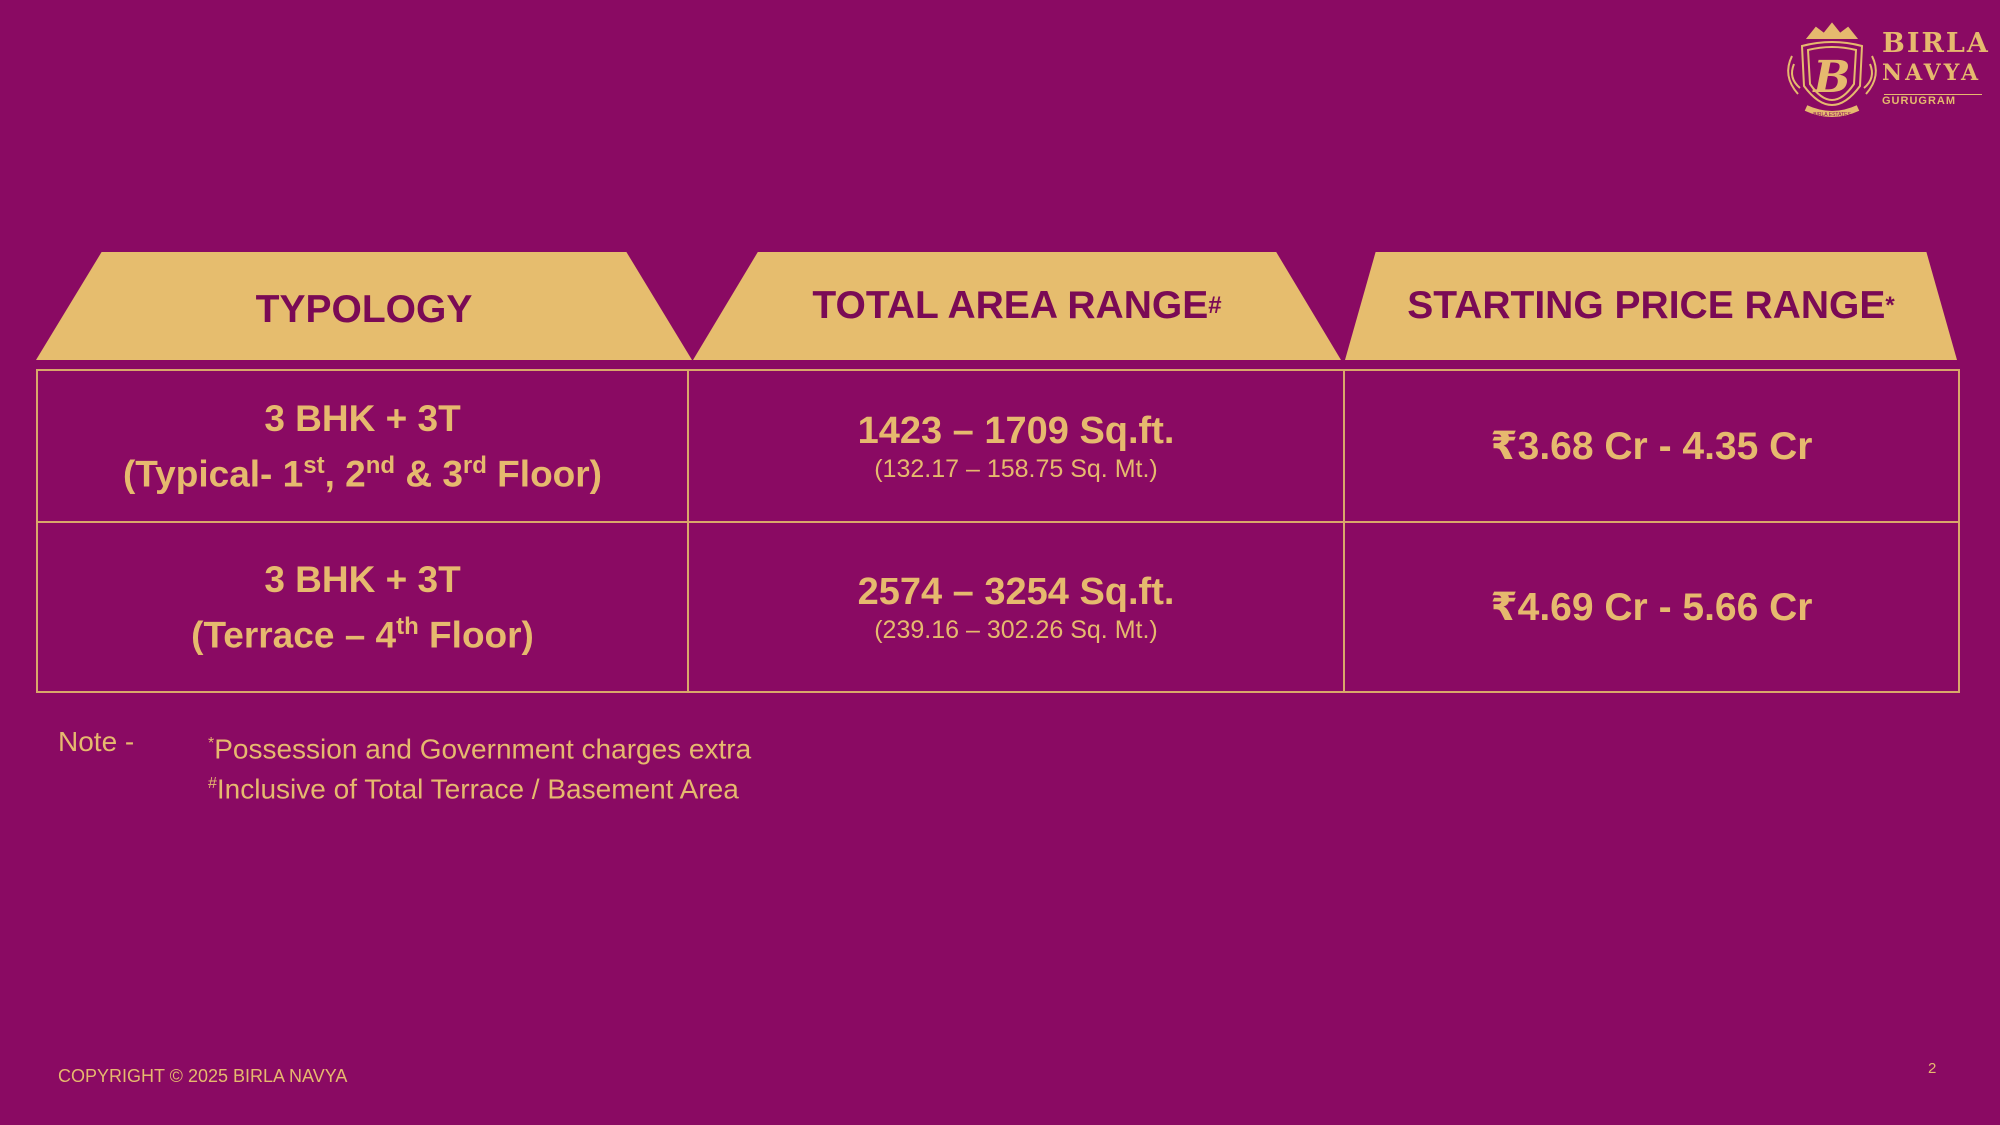 Image resolution: width=2000 pixels, height=1125 pixels. What do you see at coordinates (362, 634) in the screenshot?
I see `typology-line-2: (Terrace – 4th Floor)` at bounding box center [362, 634].